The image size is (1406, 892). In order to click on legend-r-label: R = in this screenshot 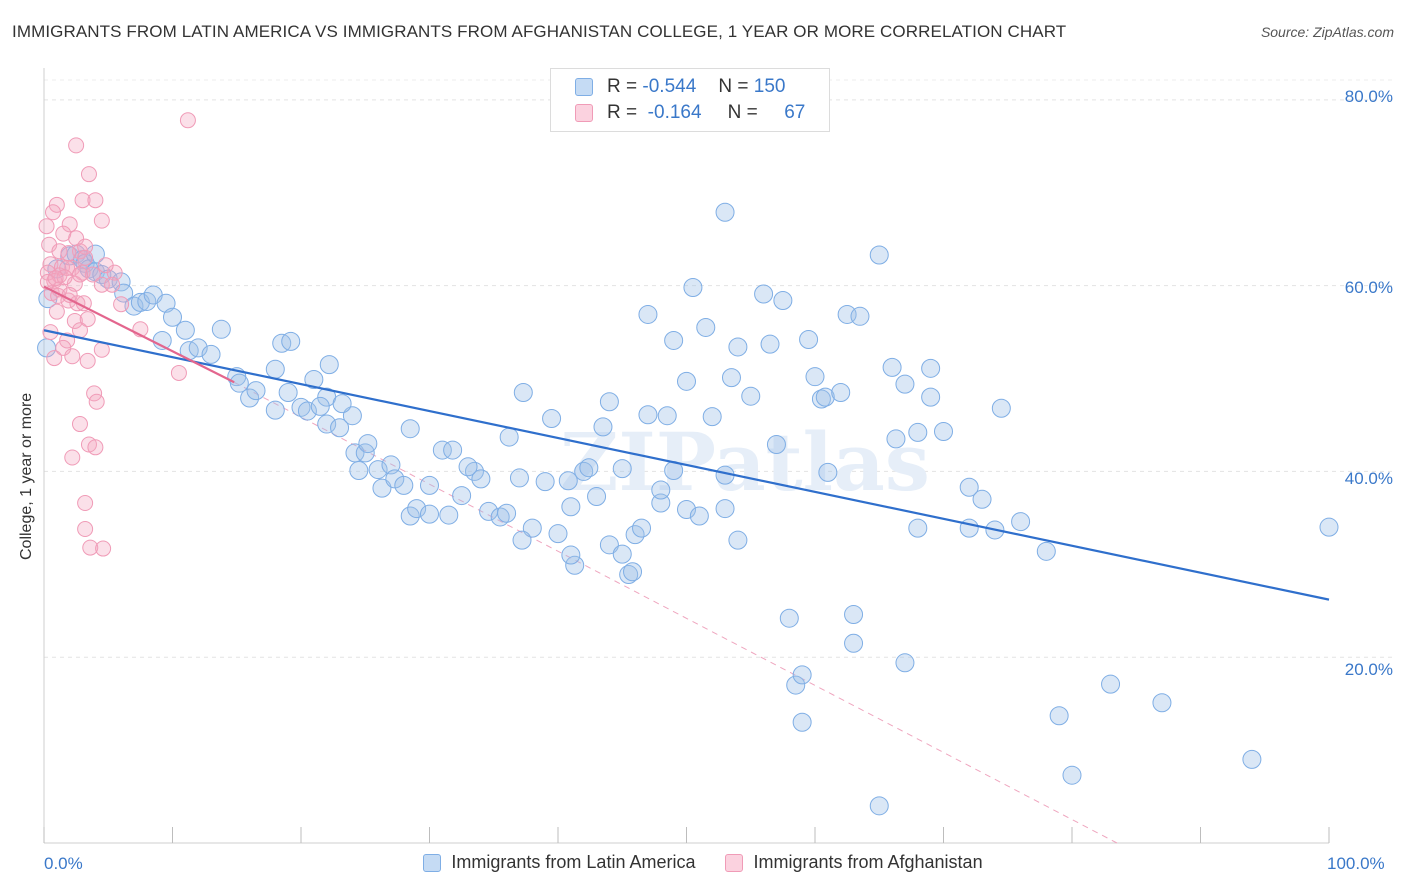, I will do `click(622, 86)`.